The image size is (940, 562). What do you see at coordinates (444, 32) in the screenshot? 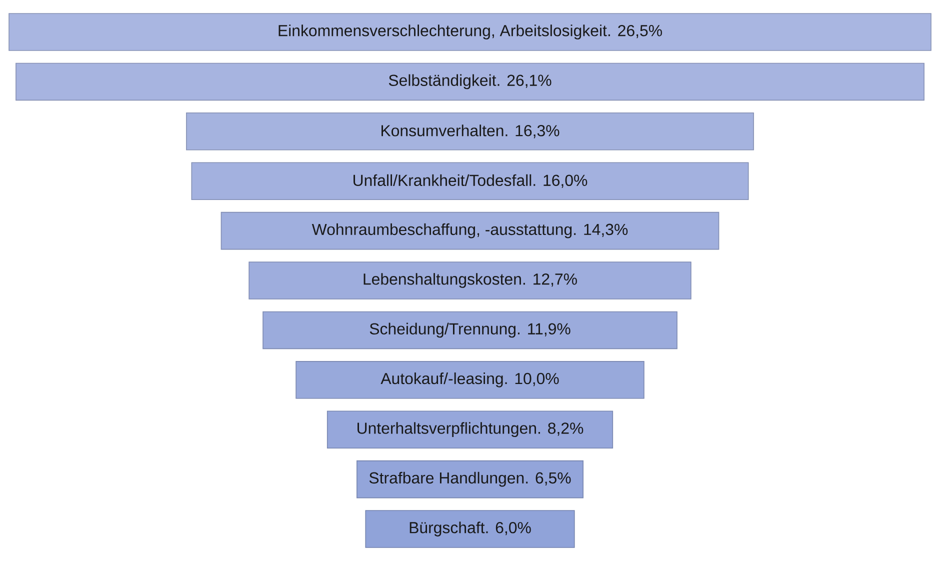
I see `category-label: Einkommensverschlechterung, Arbeitslosigkeit.` at bounding box center [444, 32].